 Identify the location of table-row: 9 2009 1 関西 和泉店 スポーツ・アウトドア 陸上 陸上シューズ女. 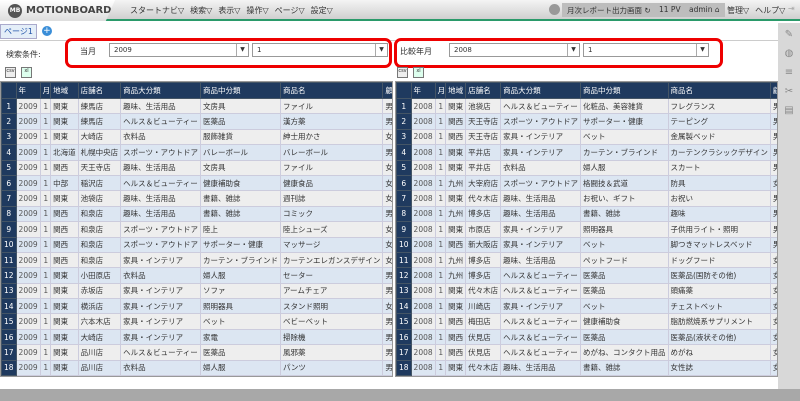
(196, 229).